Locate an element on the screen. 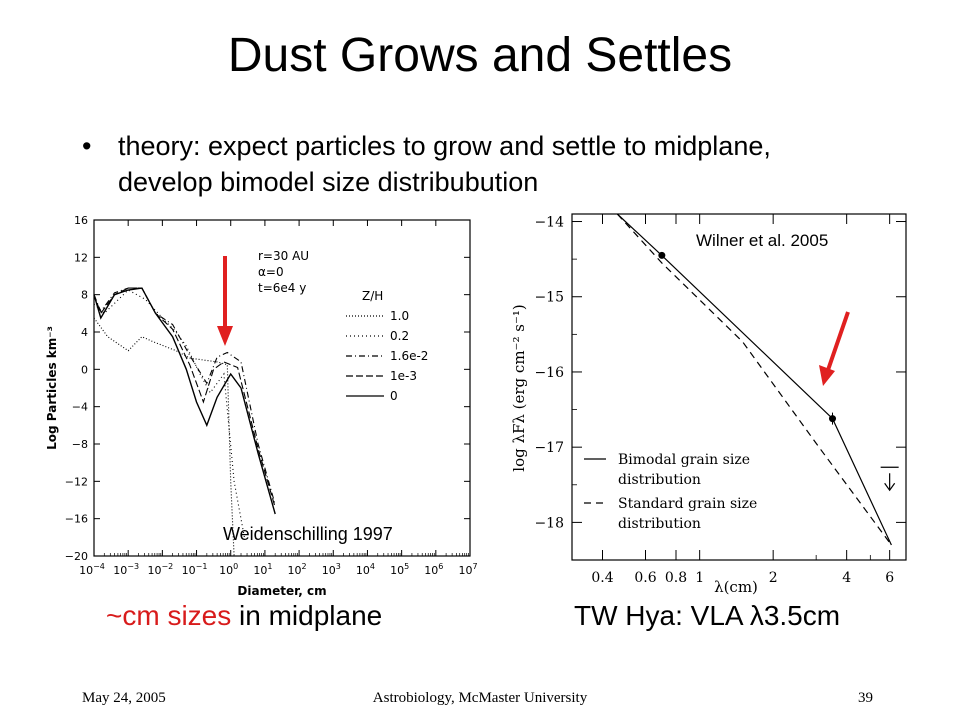 This screenshot has height=720, width=960. left-x-tick-label: 10⁷ is located at coordinates (467, 569).